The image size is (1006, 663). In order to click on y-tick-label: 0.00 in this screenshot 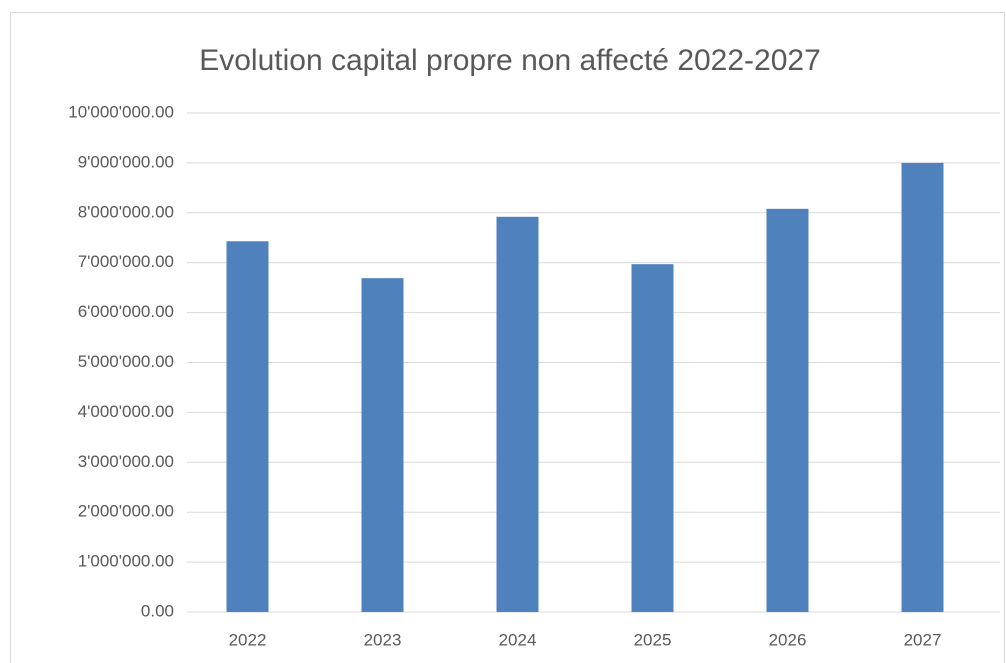, I will do `click(157, 610)`.